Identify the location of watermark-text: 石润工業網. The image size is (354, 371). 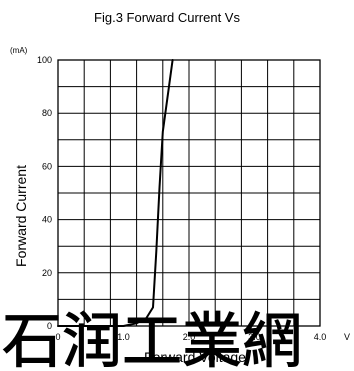
(152, 339).